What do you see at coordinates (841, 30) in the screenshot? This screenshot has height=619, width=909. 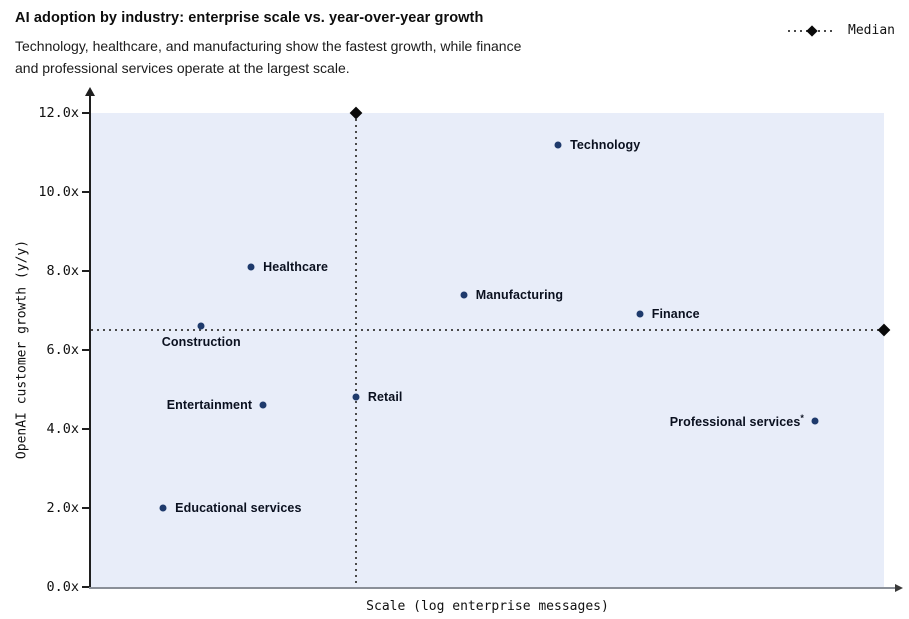 I see `legend: Median` at bounding box center [841, 30].